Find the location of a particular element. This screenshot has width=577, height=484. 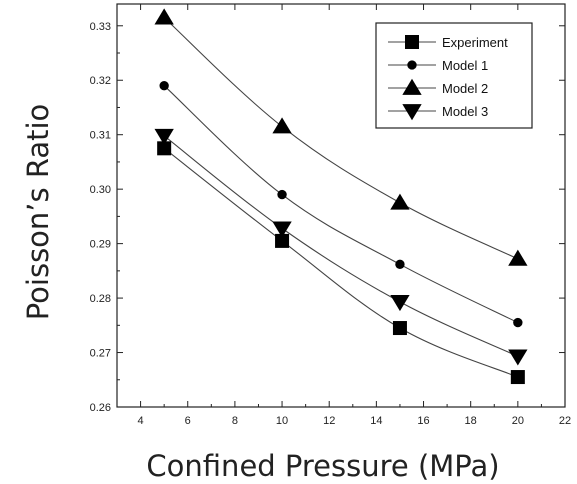

x-tick-label: 16 is located at coordinates (423, 421).